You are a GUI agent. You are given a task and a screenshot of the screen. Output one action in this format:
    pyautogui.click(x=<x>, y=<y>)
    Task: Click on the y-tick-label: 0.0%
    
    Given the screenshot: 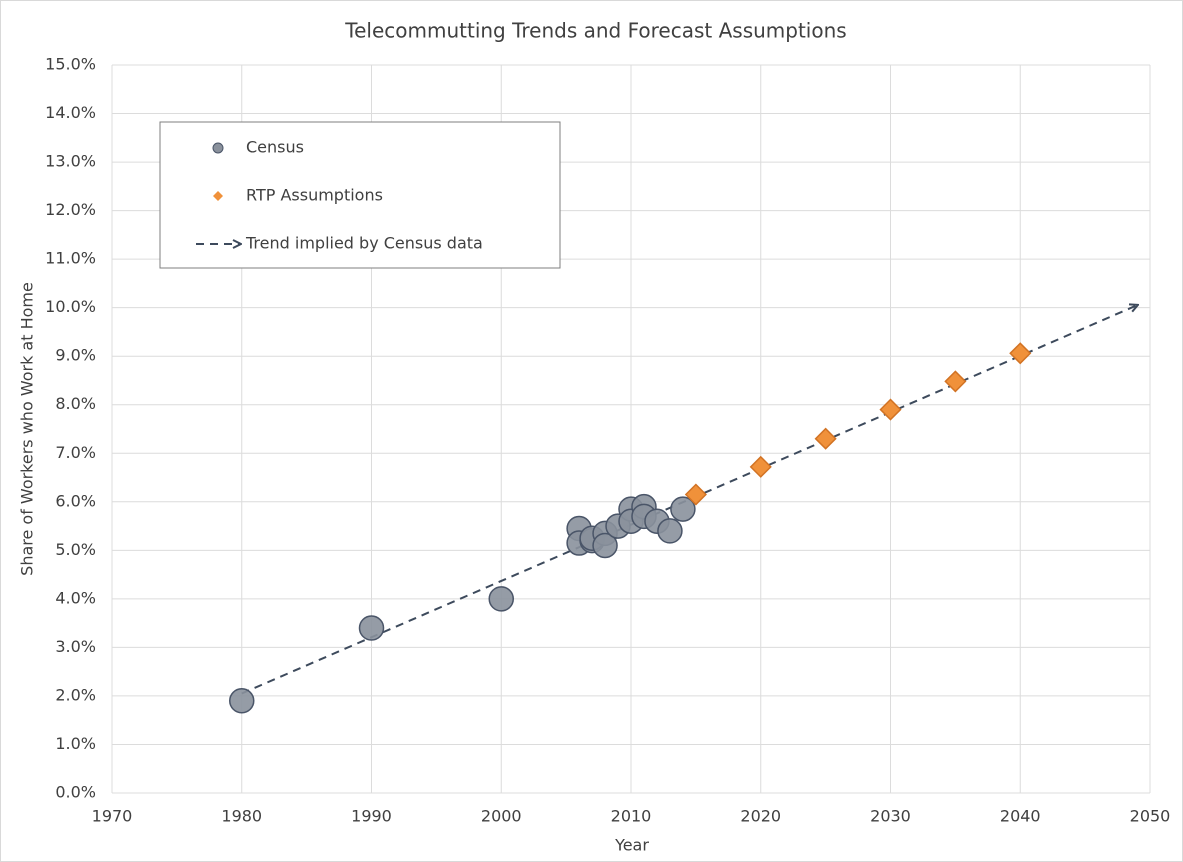 What is the action you would take?
    pyautogui.click(x=75, y=792)
    